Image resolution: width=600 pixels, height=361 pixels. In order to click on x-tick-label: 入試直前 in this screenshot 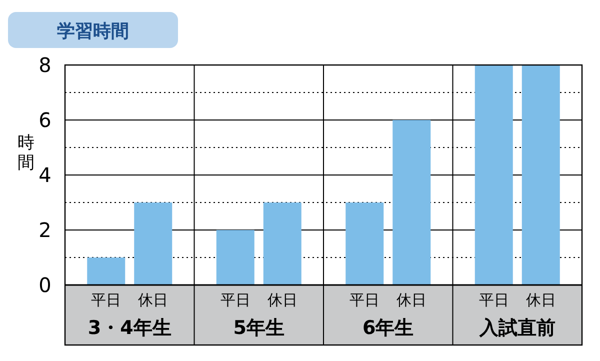, I will do `click(517, 328)`.